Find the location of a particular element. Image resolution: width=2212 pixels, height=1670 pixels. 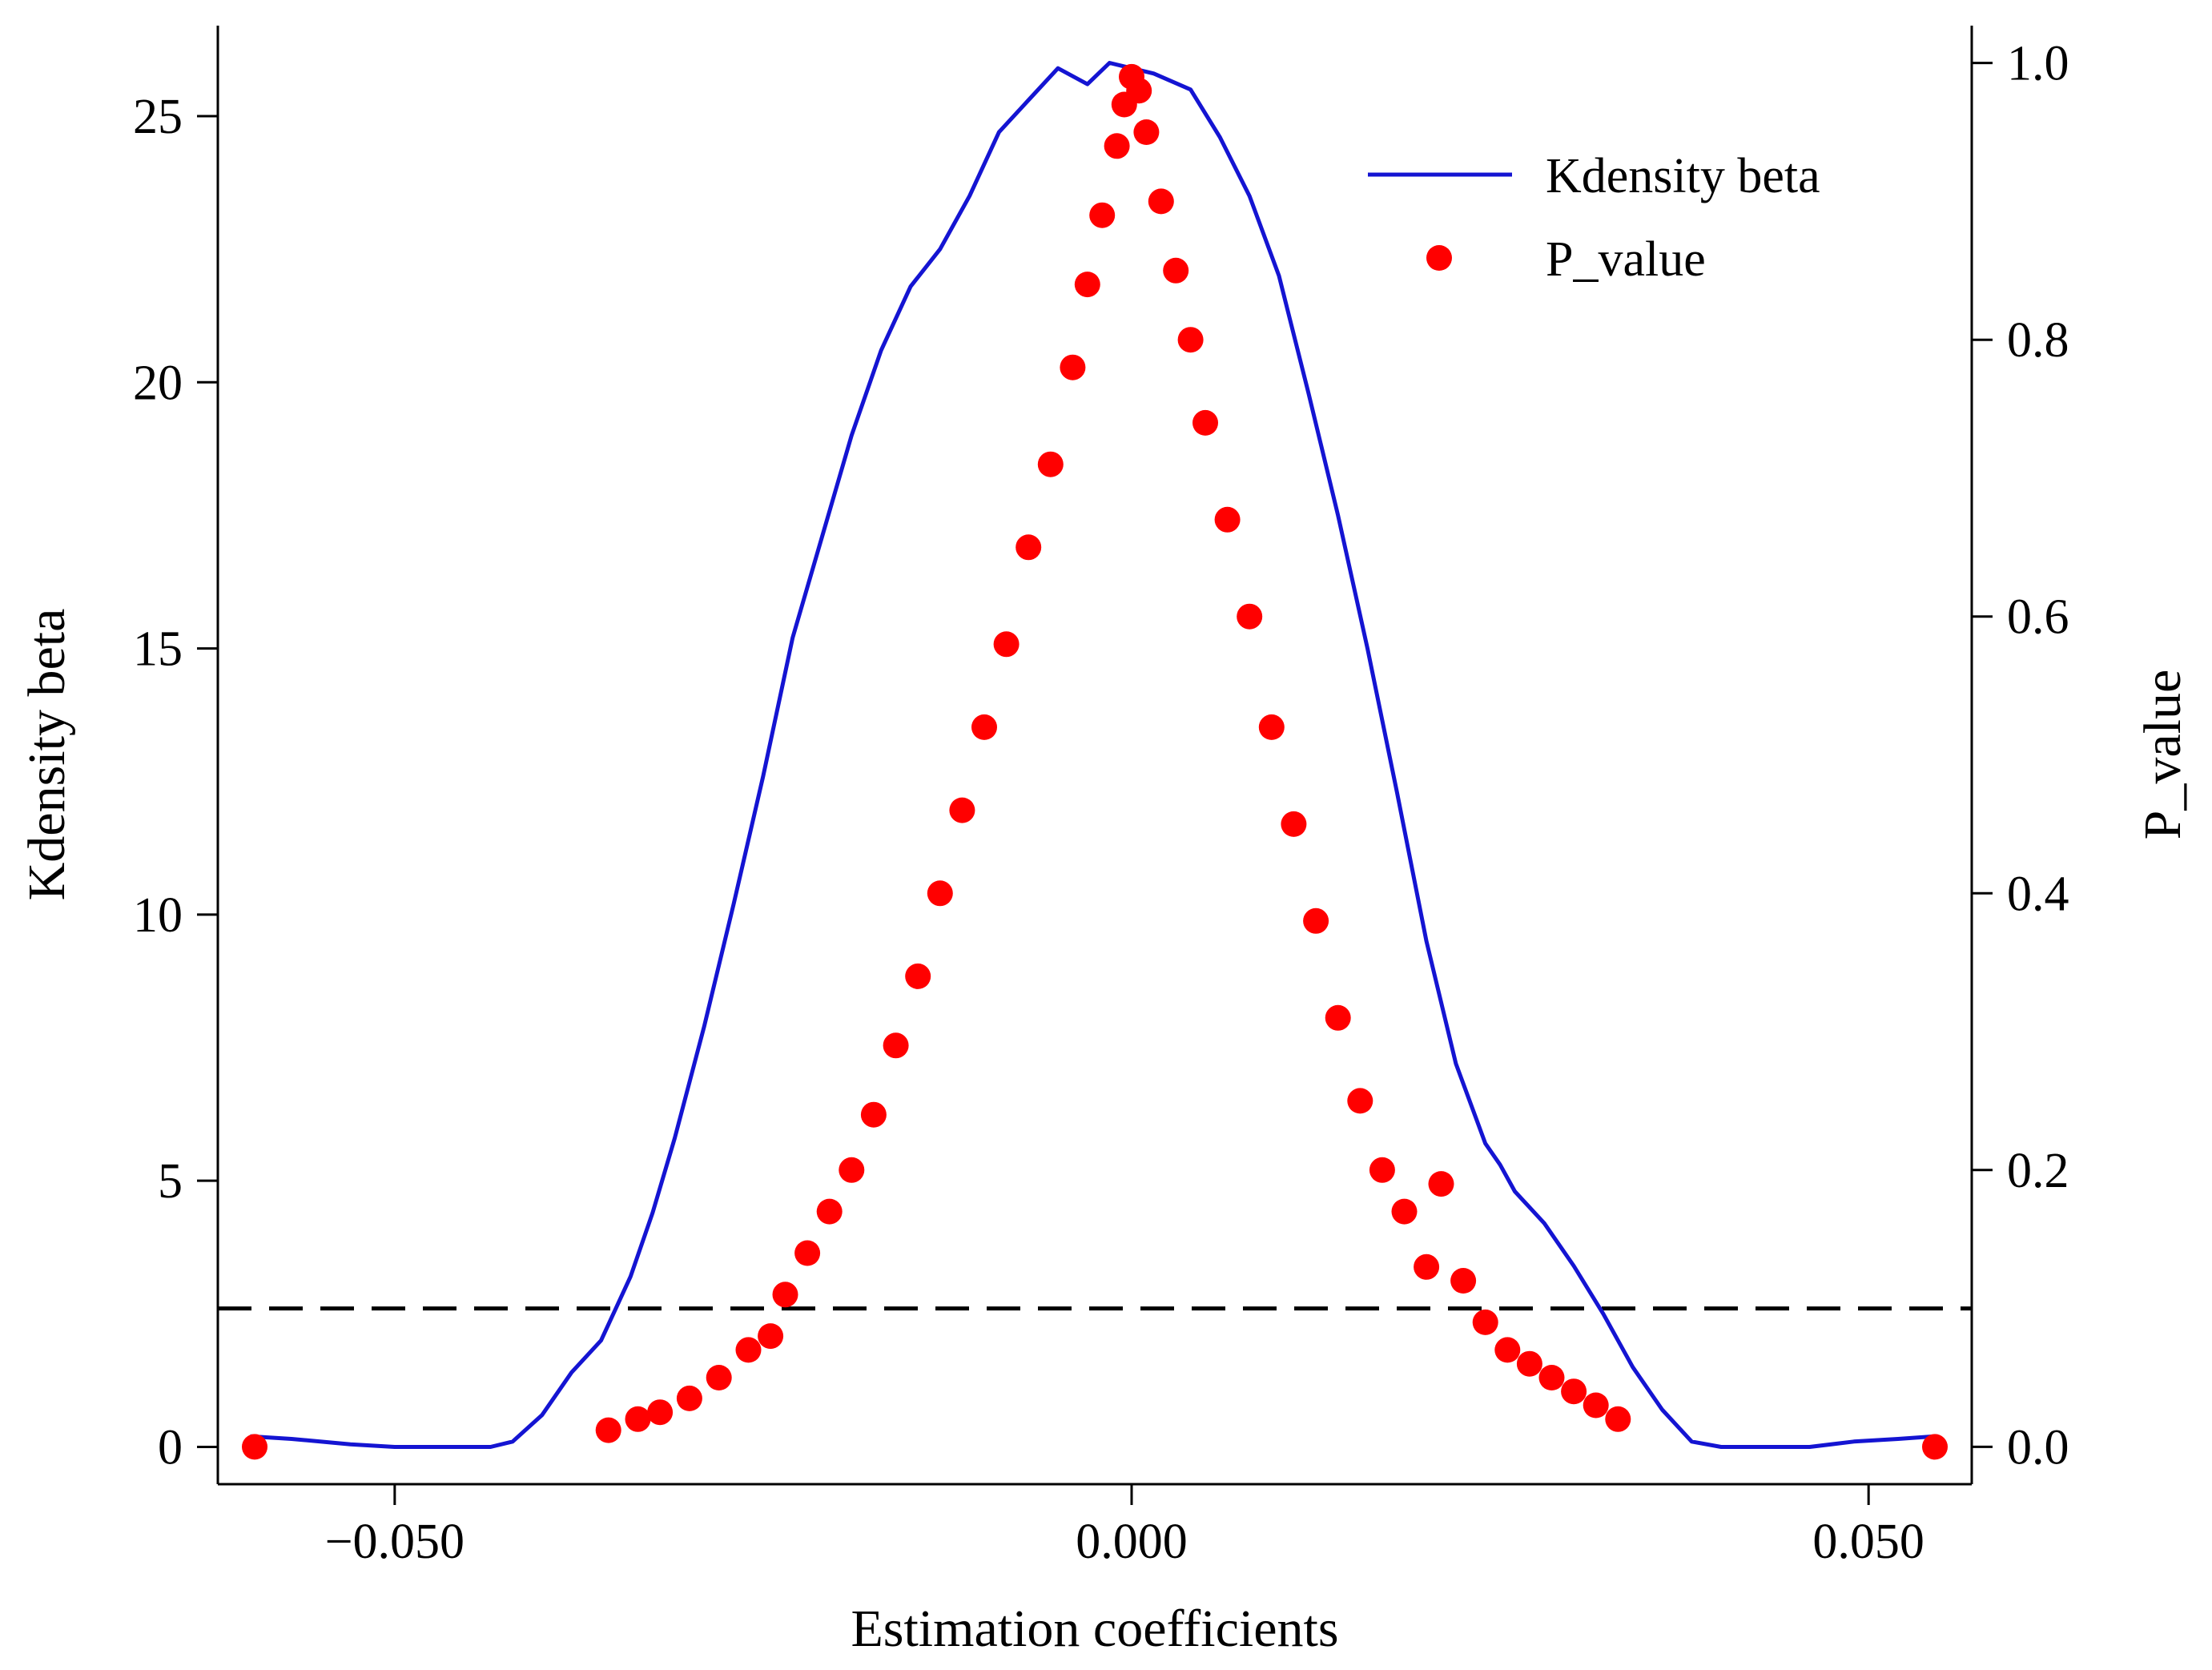

left-y-tick-label: 25 is located at coordinates (158, 117).